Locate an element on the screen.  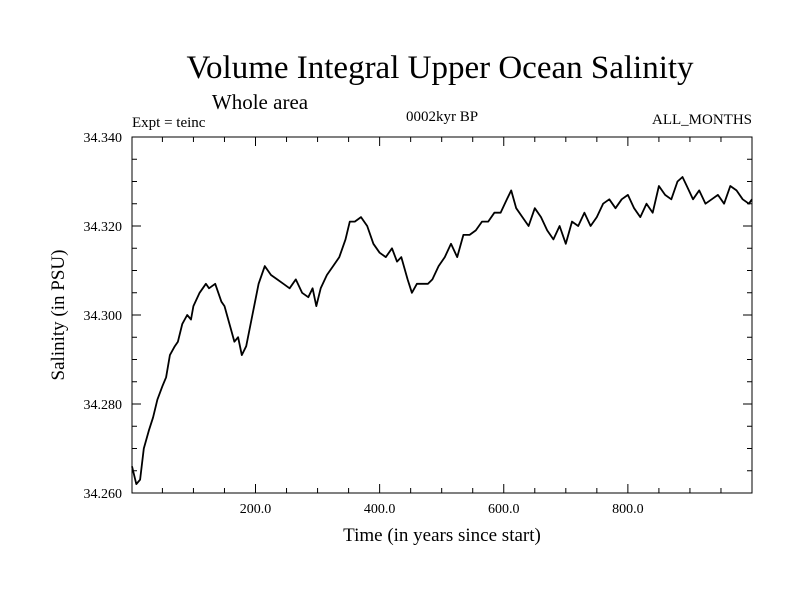
y-tick-label: 34.340 is located at coordinates (103, 138).